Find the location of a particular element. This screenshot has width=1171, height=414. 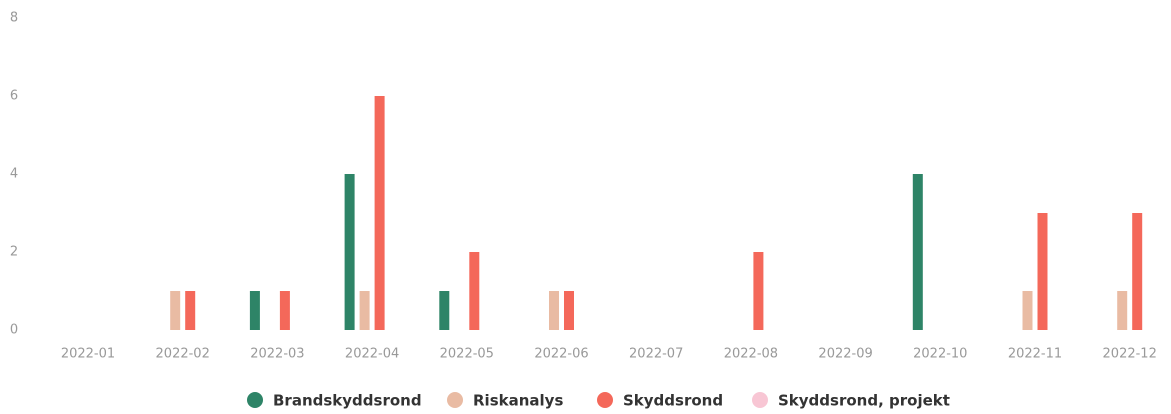

legend-label: Brandskyddsrond is located at coordinates (347, 401).